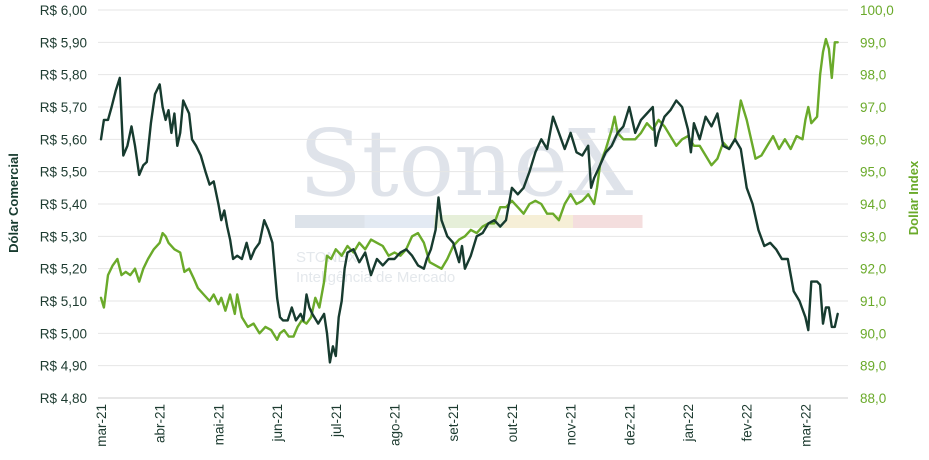  I want to click on left-tick-label: R$ 5,90, so click(63, 42).